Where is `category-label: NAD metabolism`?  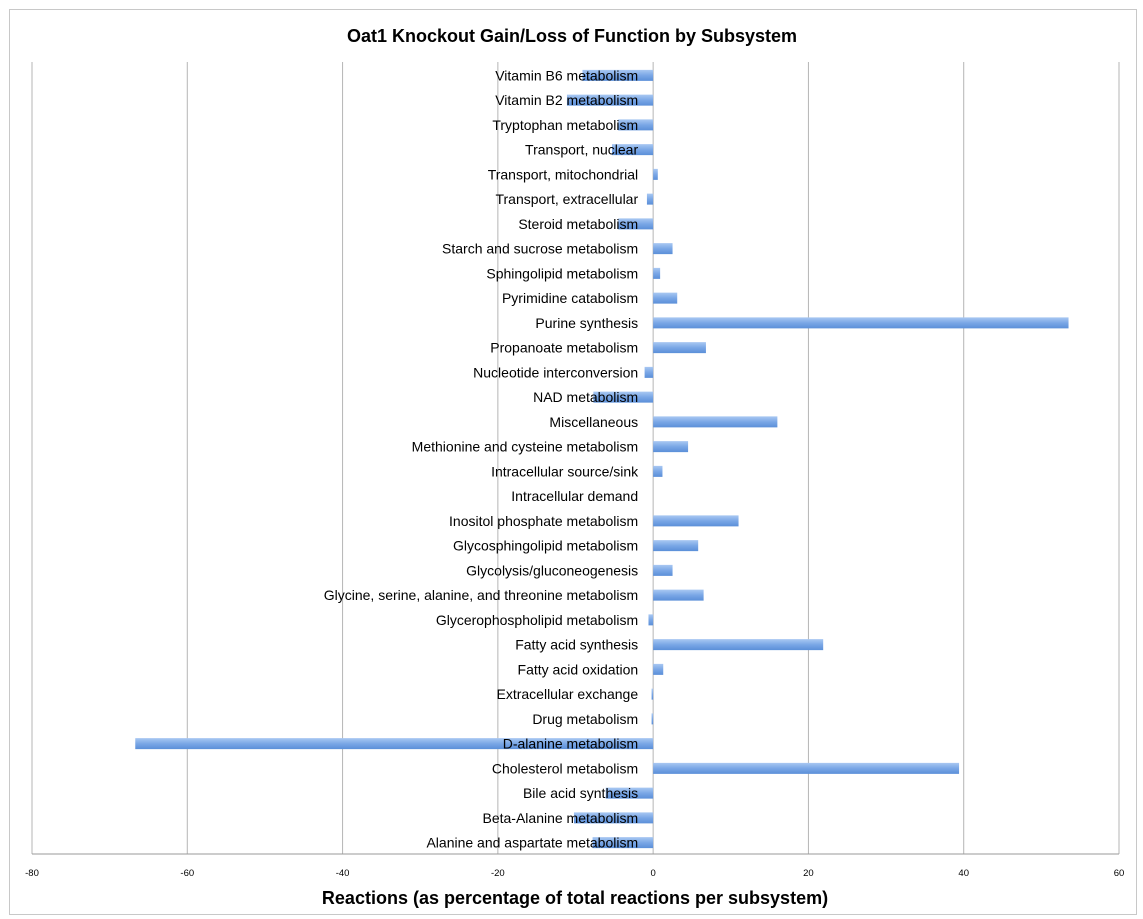 category-label: NAD metabolism is located at coordinates (585, 397).